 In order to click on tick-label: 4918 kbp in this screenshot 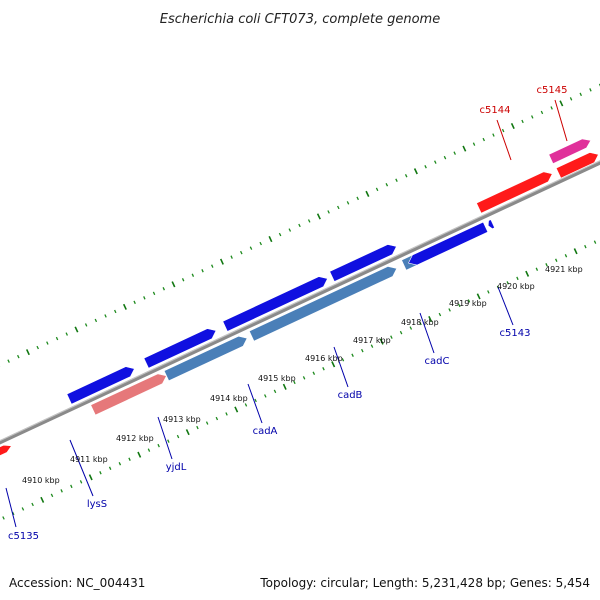, I will do `click(420, 322)`.